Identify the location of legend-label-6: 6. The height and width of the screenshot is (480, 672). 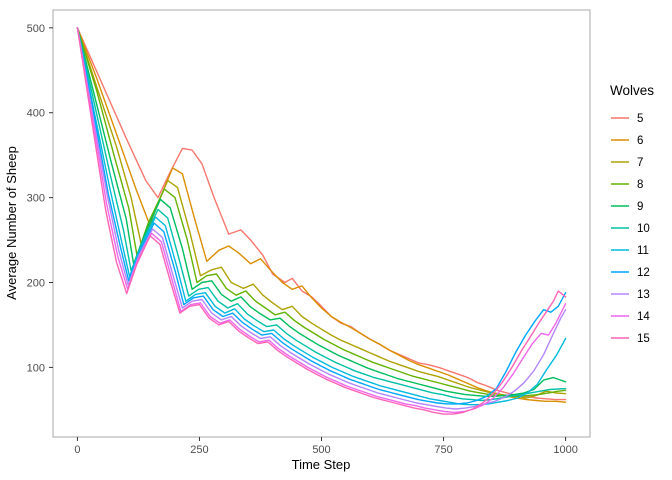
(640, 141).